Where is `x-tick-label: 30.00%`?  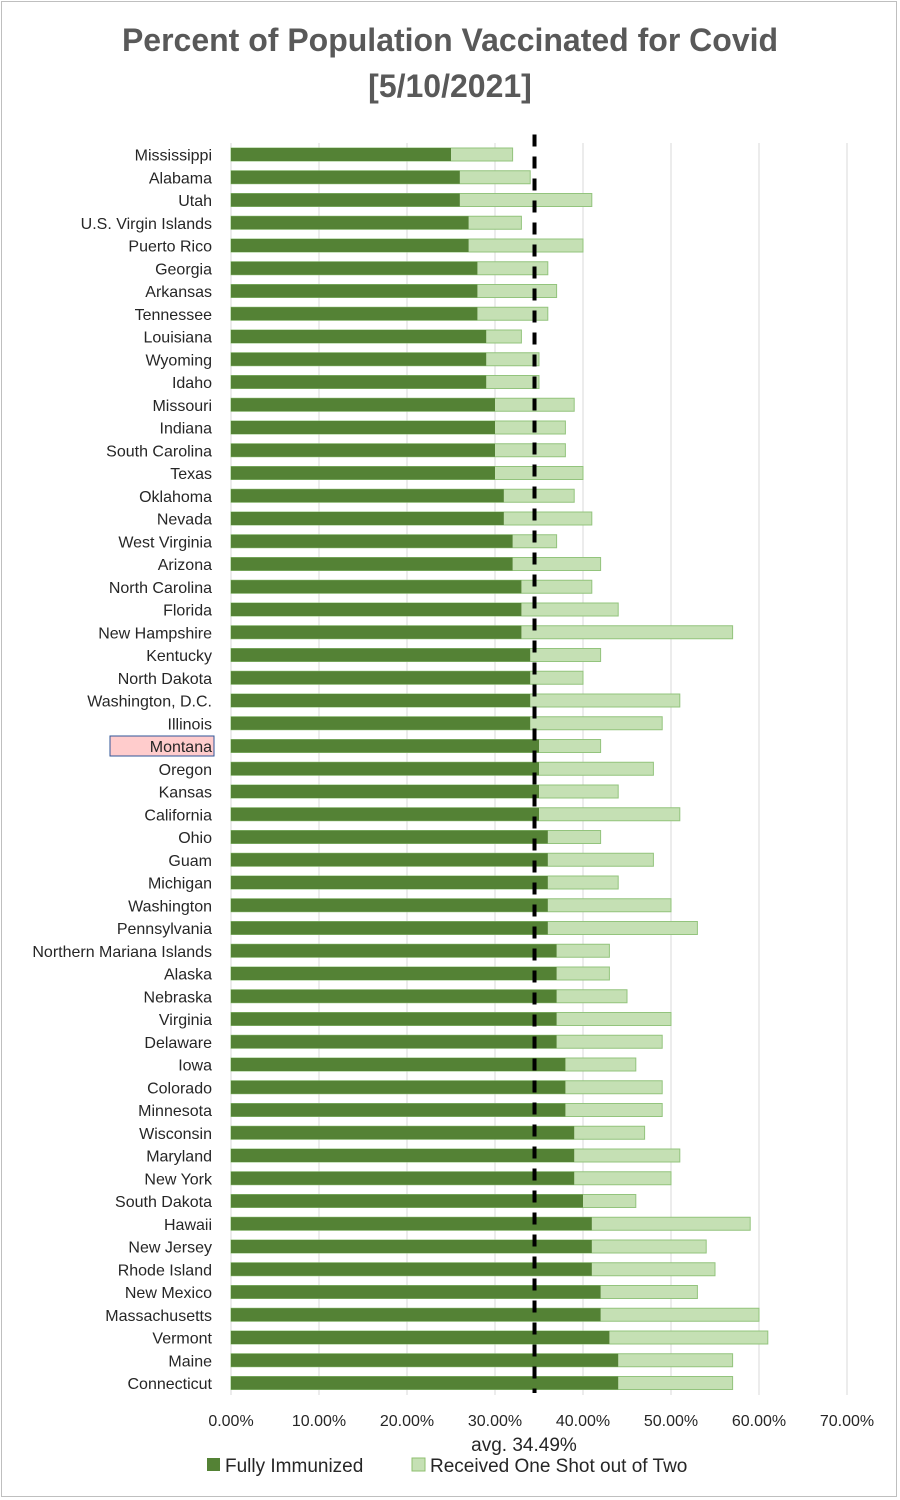
x-tick-label: 30.00% is located at coordinates (495, 1421).